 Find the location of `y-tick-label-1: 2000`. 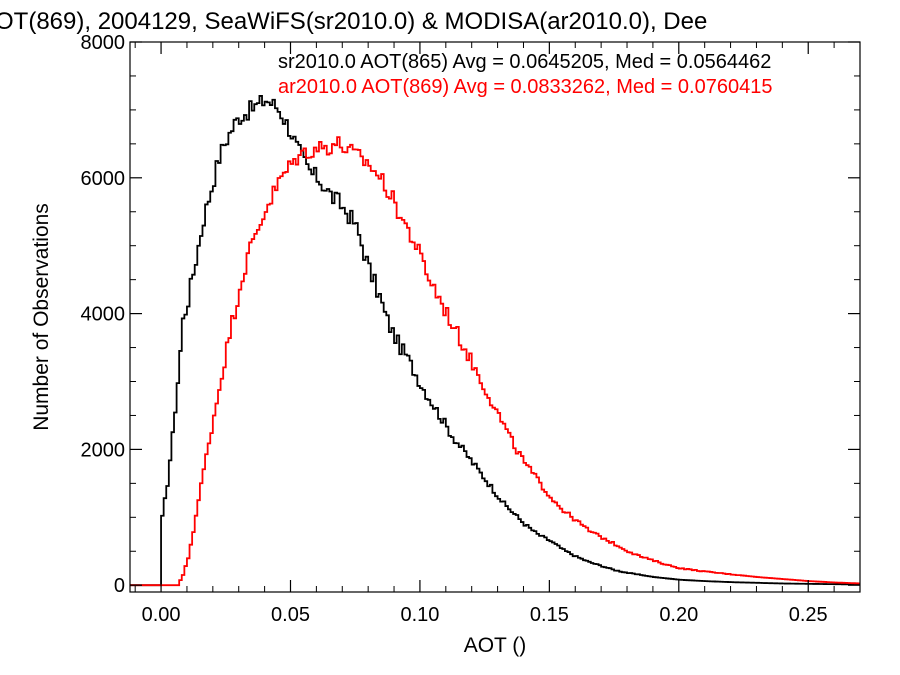

y-tick-label-1: 2000 is located at coordinates (103, 450).